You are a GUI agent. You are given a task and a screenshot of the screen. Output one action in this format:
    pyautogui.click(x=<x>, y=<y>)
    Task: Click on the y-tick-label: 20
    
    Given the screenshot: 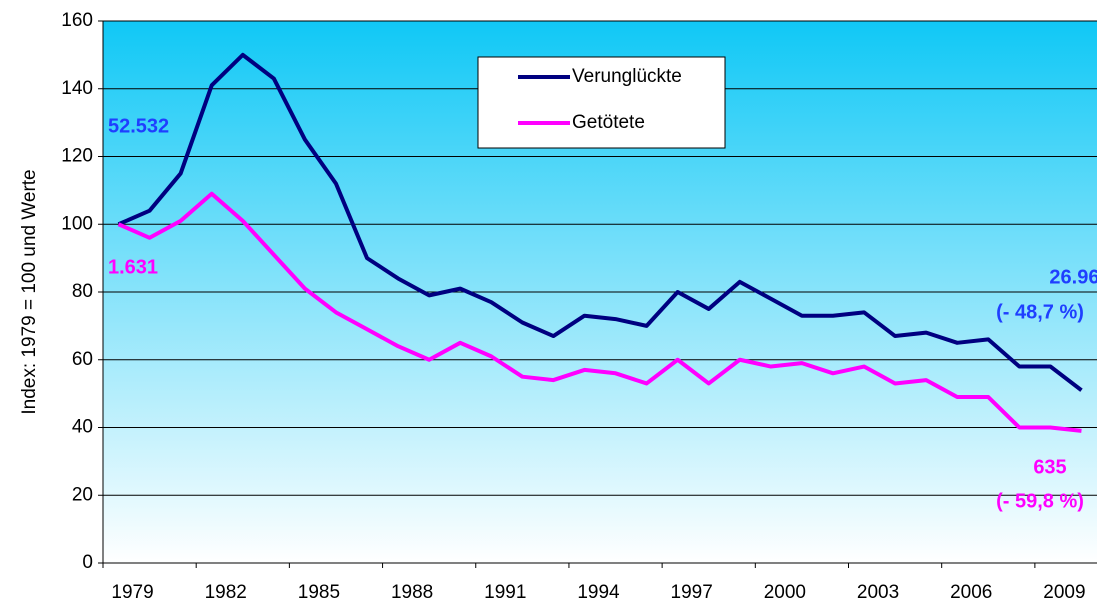 What is the action you would take?
    pyautogui.click(x=82, y=494)
    